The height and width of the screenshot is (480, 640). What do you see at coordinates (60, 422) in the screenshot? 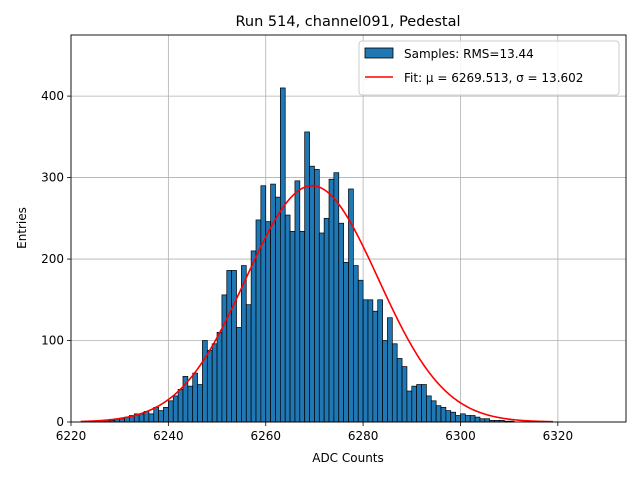
I see `y-tick-label: 0` at bounding box center [60, 422].